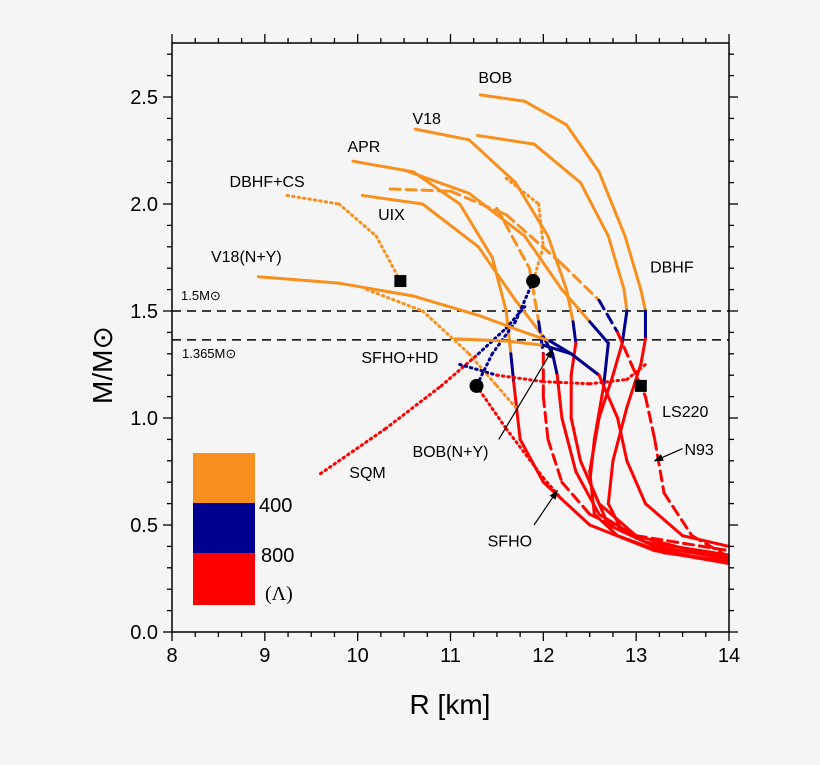 The height and width of the screenshot is (765, 820). What do you see at coordinates (367, 473) in the screenshot?
I see `curve-label-sqm: SQM` at bounding box center [367, 473].